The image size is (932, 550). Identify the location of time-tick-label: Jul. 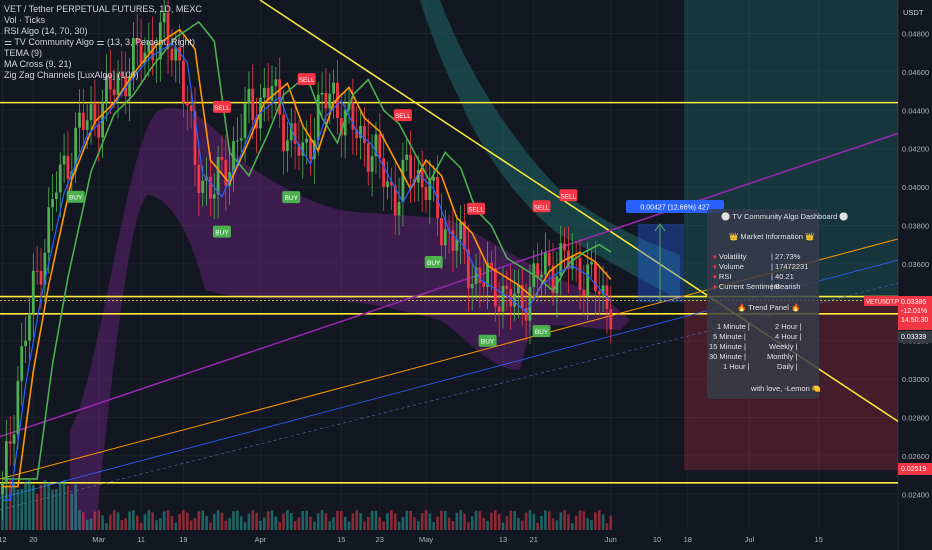
(750, 539).